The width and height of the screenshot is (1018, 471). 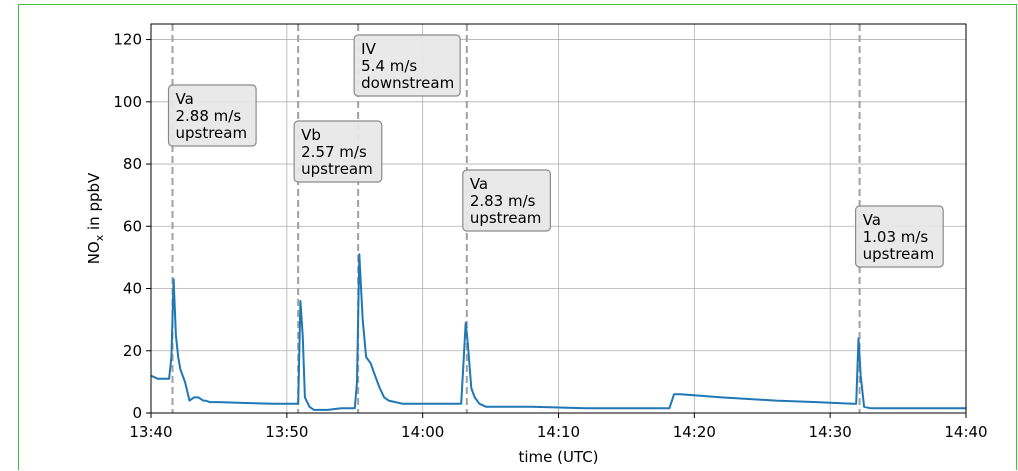 I want to click on x-tick-label: 14:30, so click(x=830, y=432).